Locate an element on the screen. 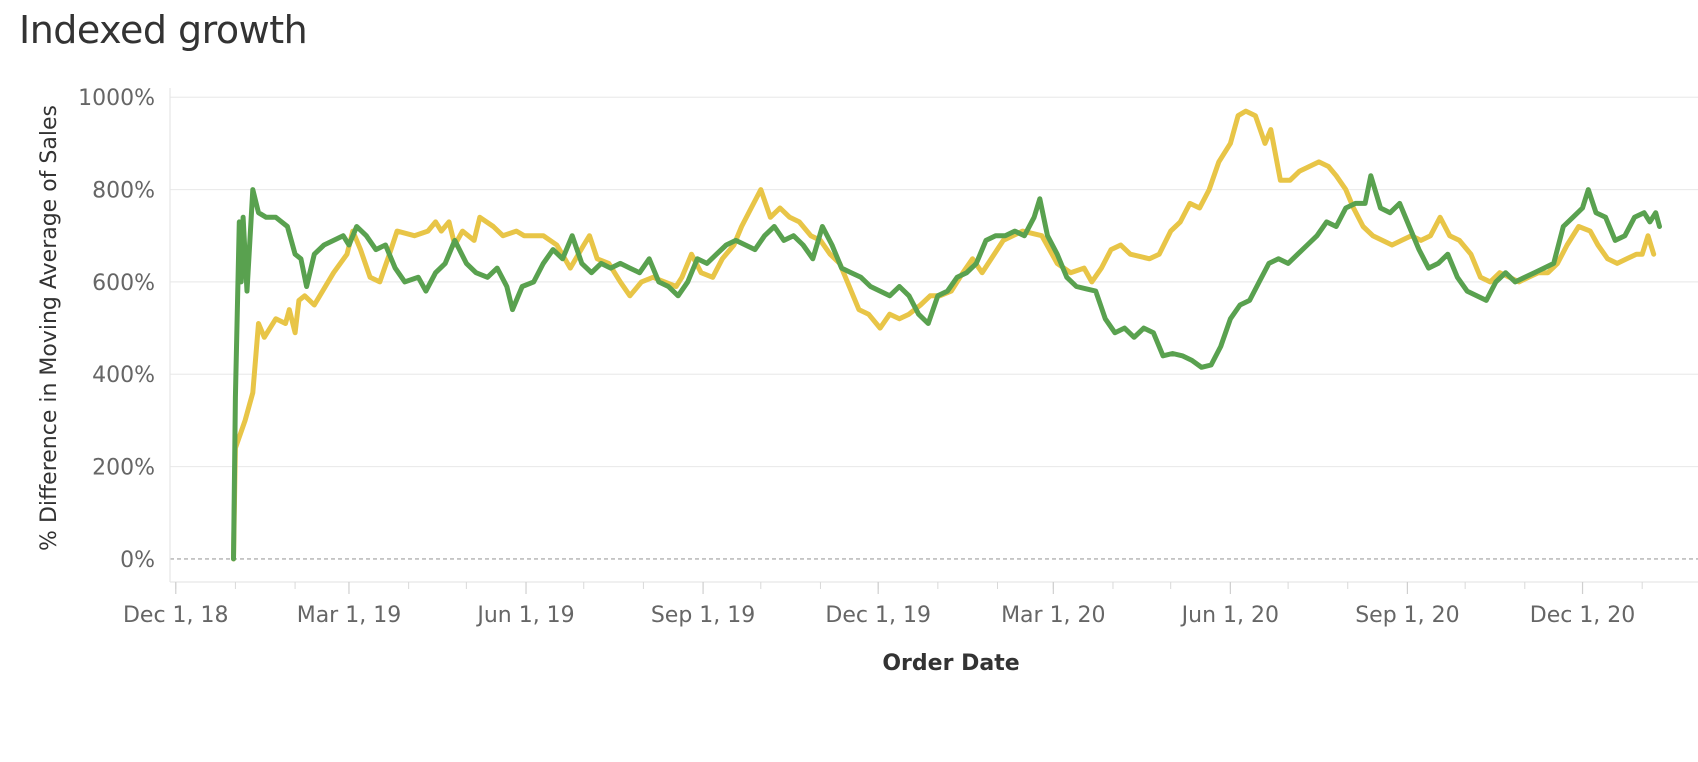 The width and height of the screenshot is (1698, 762). x-tick-label: Jun 1, 20 is located at coordinates (1229, 615).